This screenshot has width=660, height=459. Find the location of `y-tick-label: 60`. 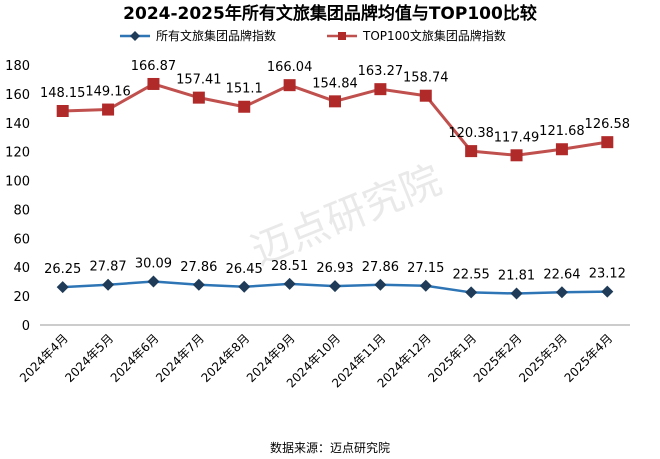

y-tick-label: 60 is located at coordinates (21, 239).